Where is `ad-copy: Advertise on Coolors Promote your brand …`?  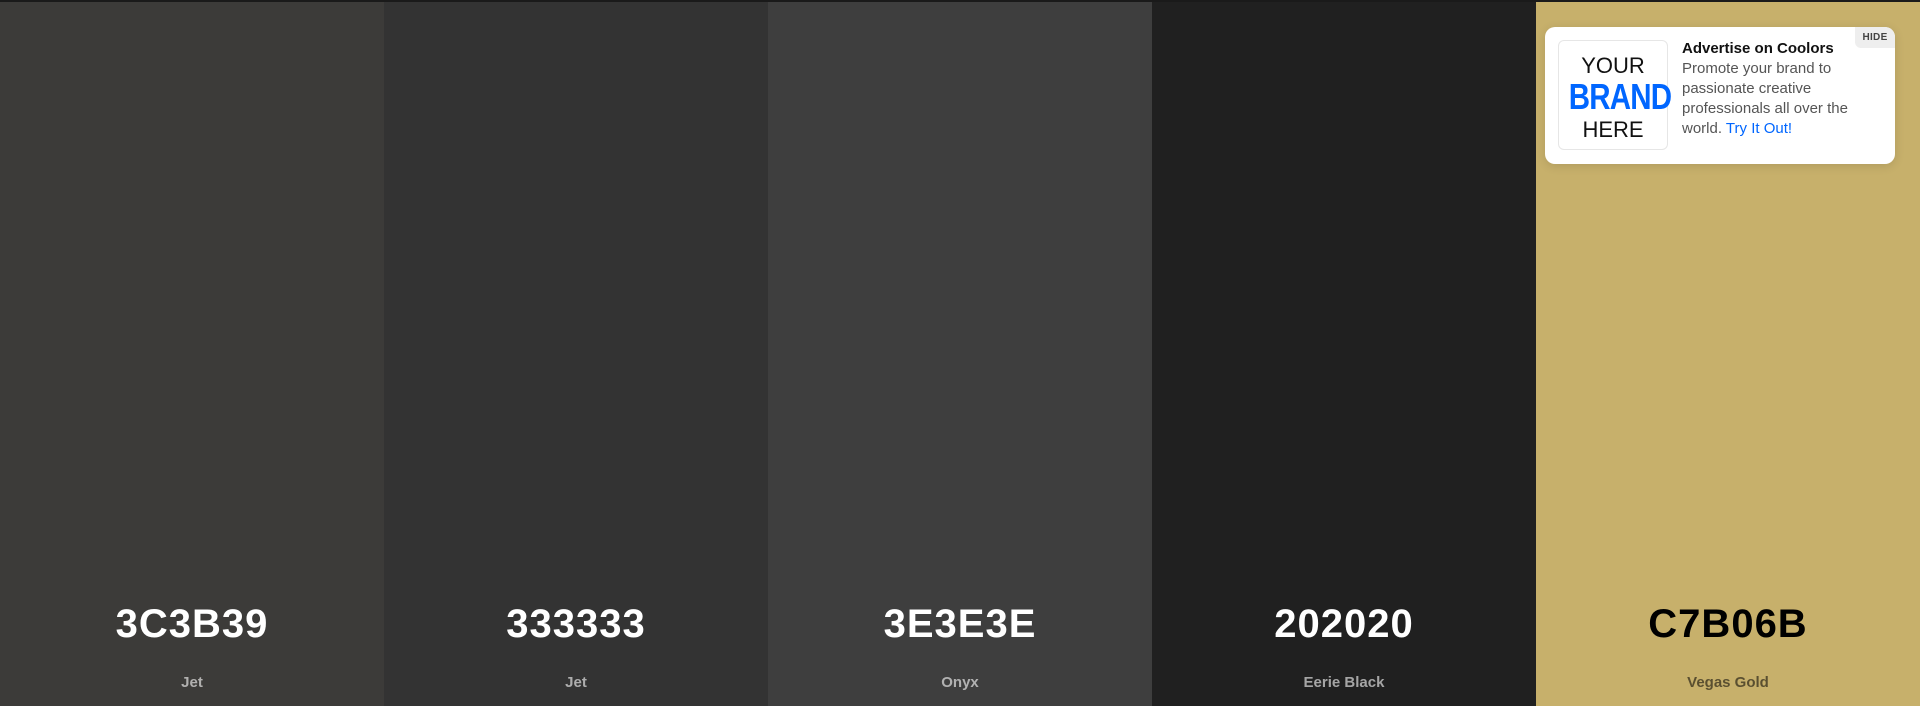 ad-copy: Advertise on Coolors Promote your brand … is located at coordinates (1782, 89).